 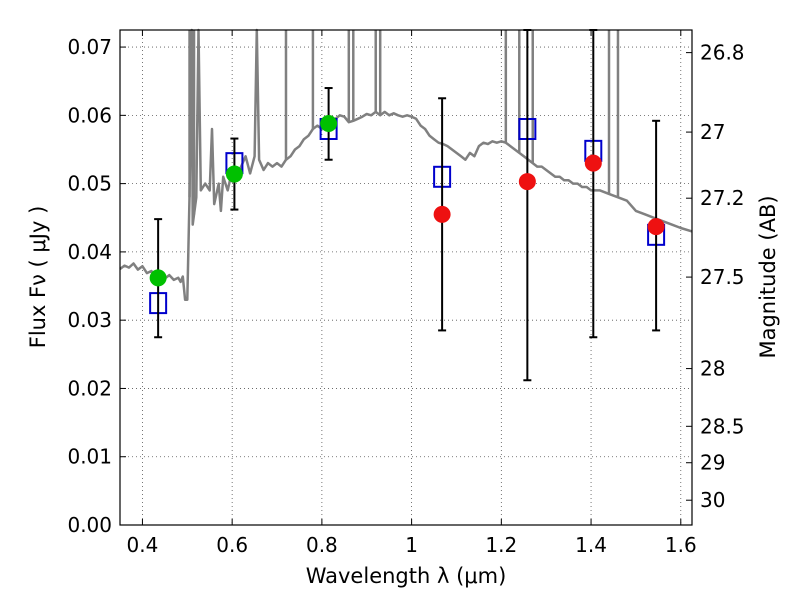 I want to click on magnitude-tick-label: 26.8, so click(x=722, y=53).